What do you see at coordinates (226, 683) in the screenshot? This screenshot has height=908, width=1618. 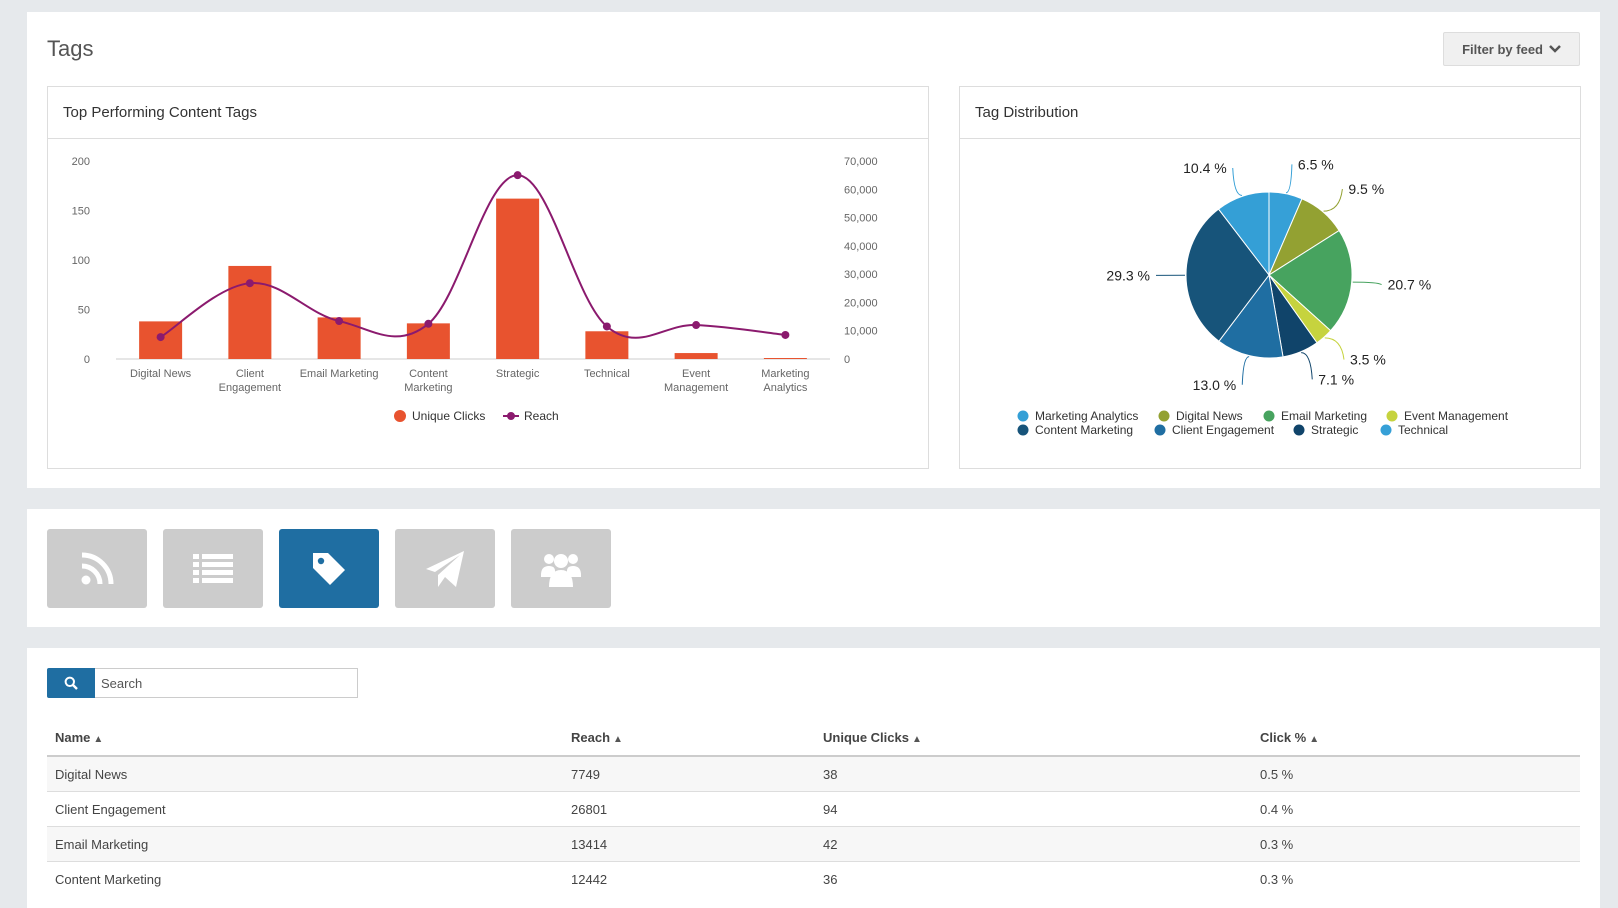 I see `search-input` at bounding box center [226, 683].